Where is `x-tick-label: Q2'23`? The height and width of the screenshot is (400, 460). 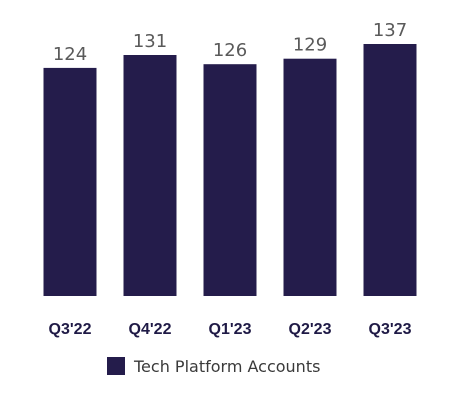 x-tick-label: Q2'23 is located at coordinates (310, 329).